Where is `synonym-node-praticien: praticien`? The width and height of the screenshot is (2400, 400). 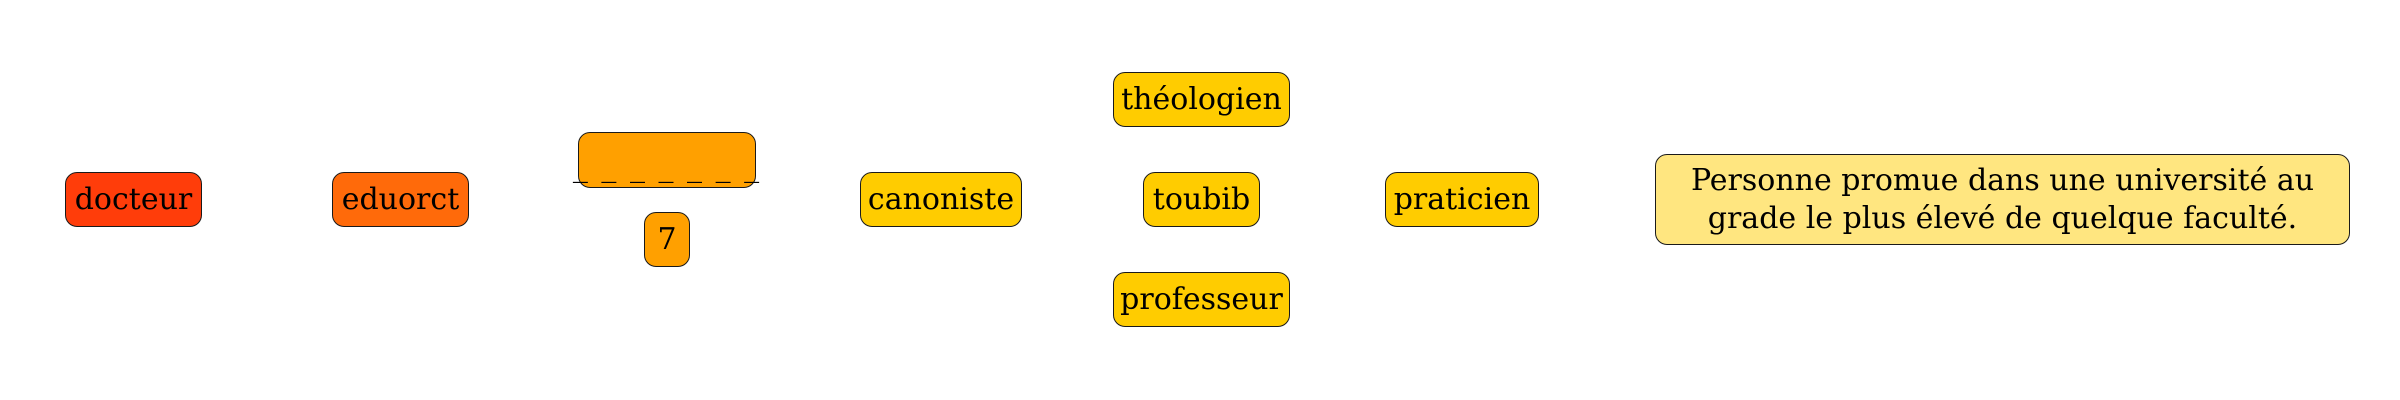 synonym-node-praticien: praticien is located at coordinates (1462, 199).